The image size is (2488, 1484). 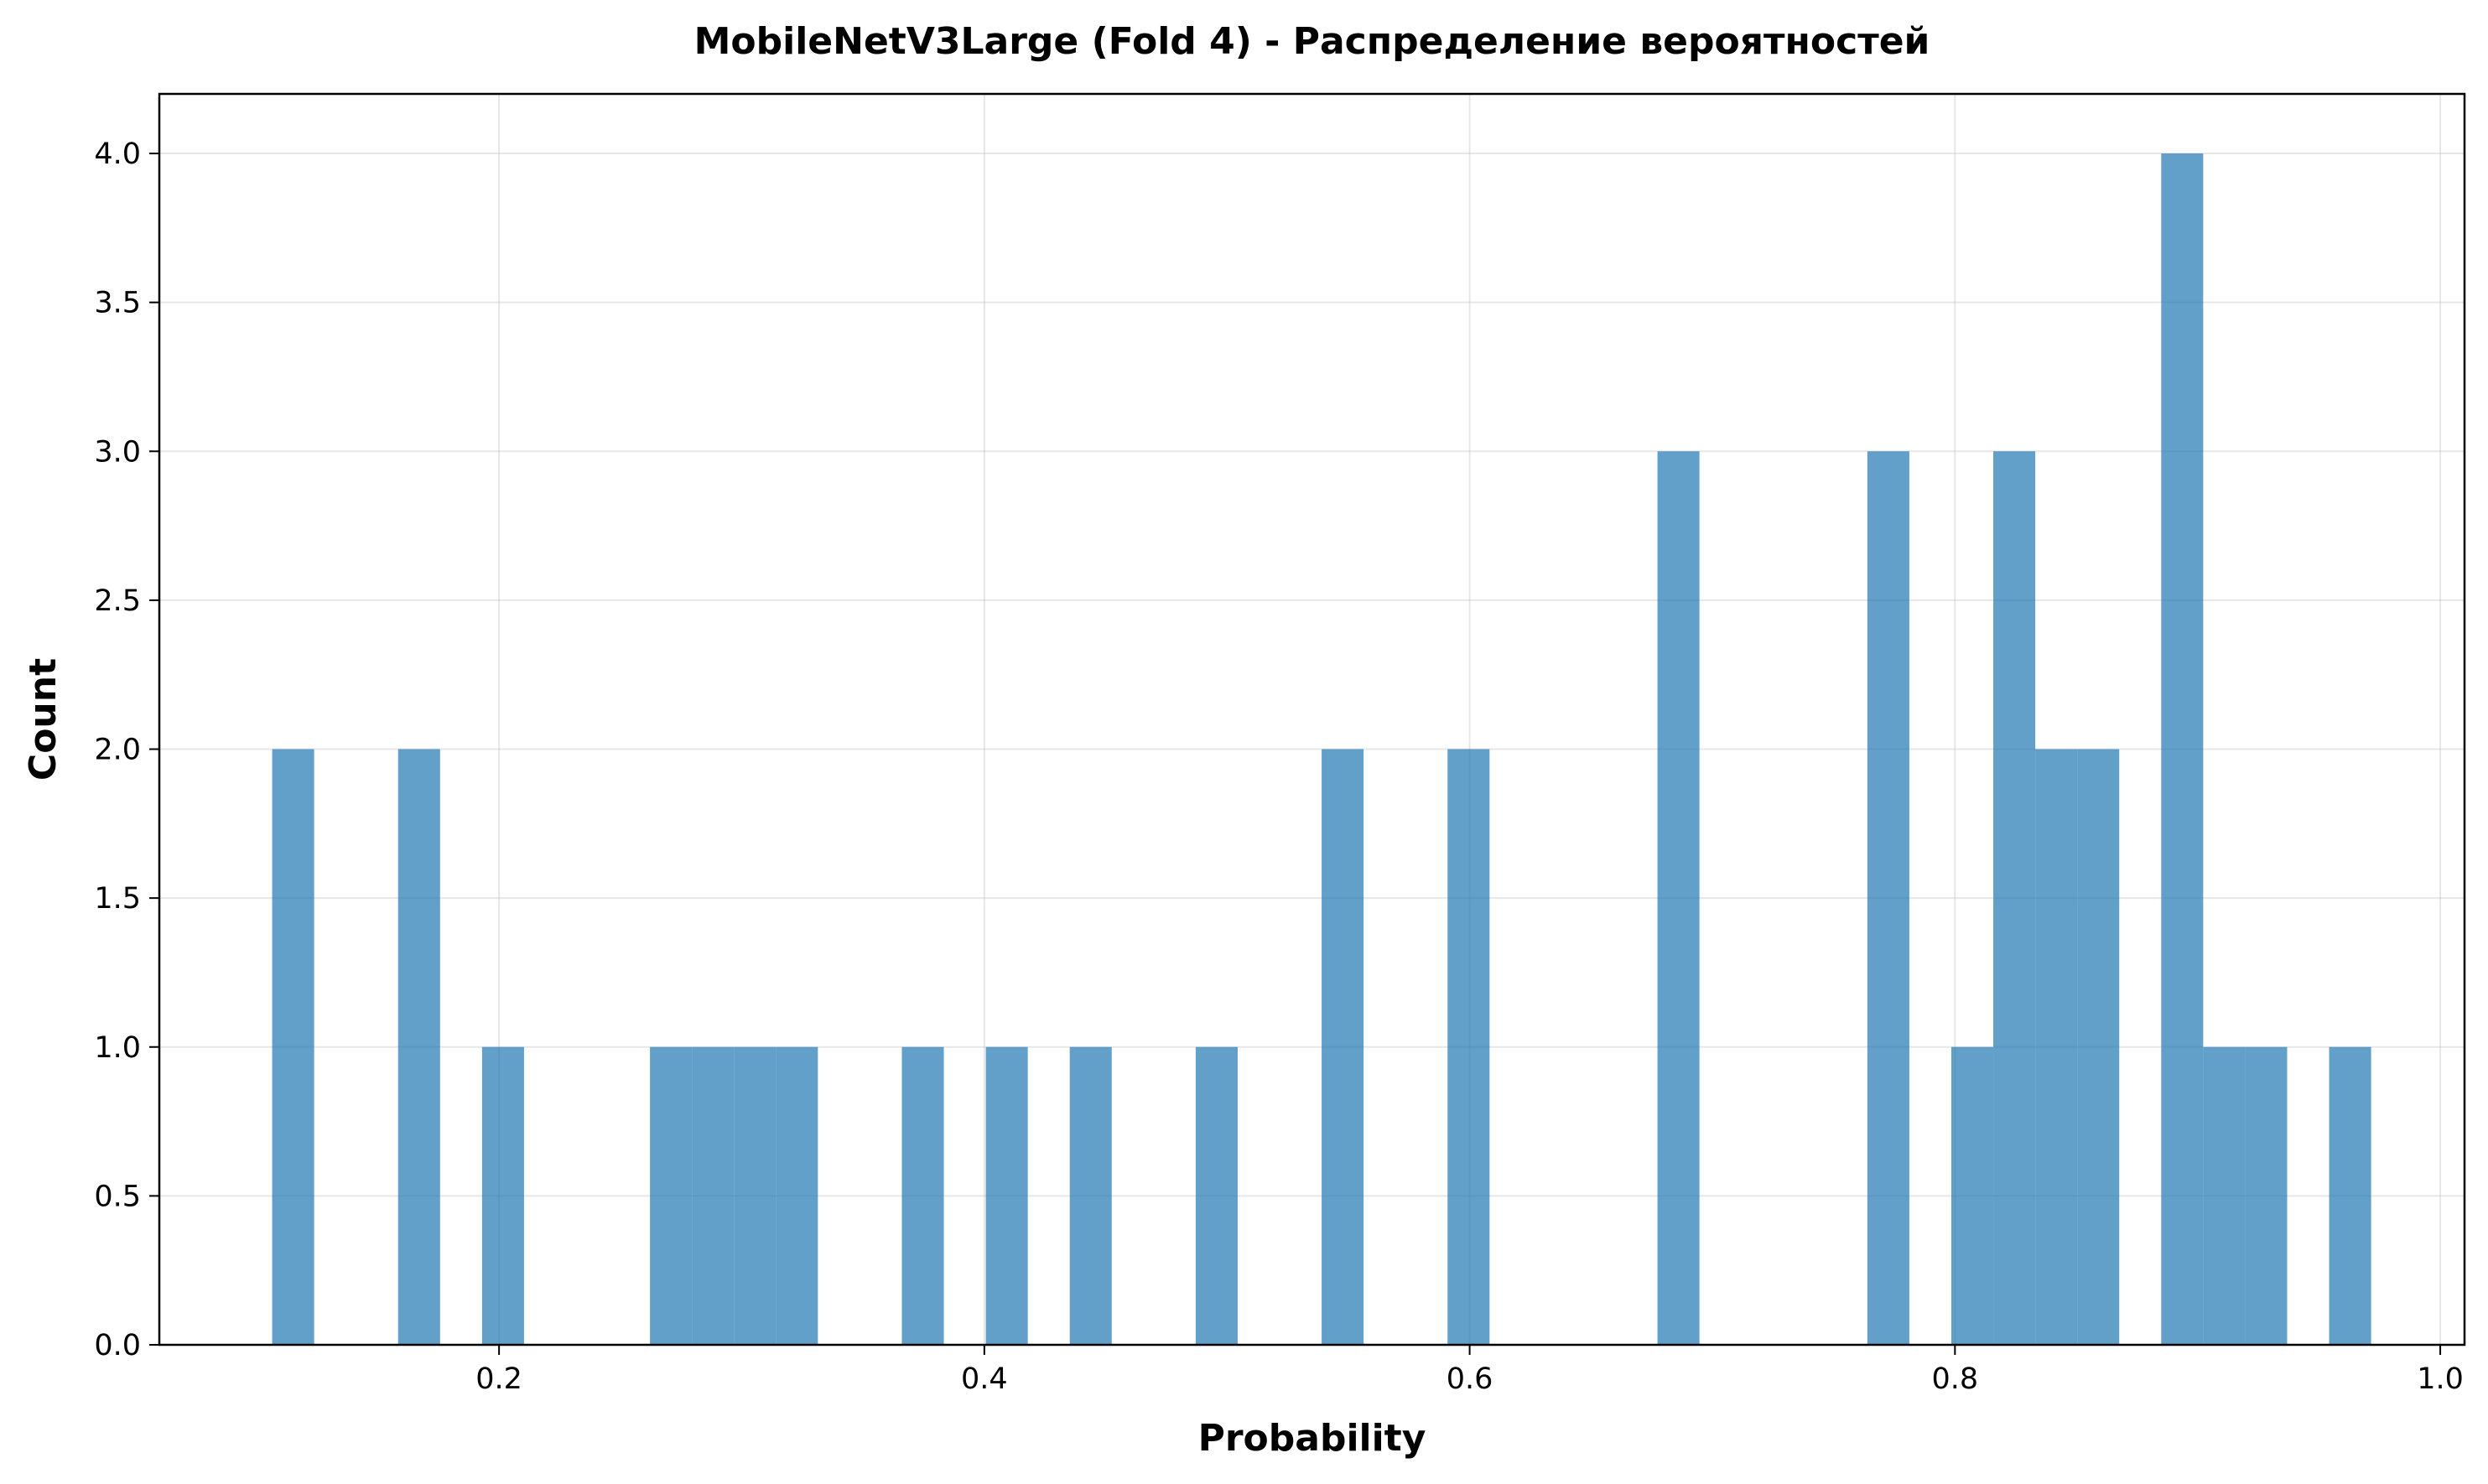 What do you see at coordinates (117, 1196) in the screenshot?
I see `y-tick-label: 0.5` at bounding box center [117, 1196].